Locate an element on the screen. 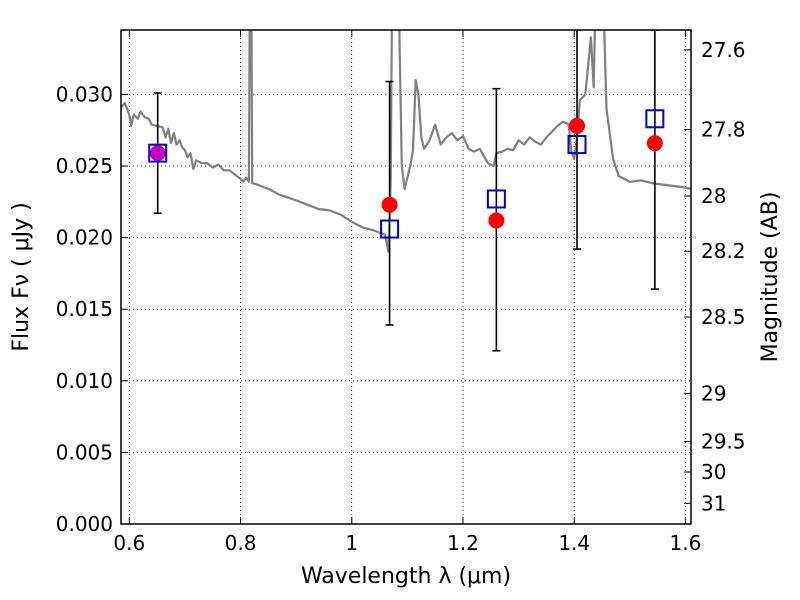  right-tick-label: 29 is located at coordinates (713, 393).